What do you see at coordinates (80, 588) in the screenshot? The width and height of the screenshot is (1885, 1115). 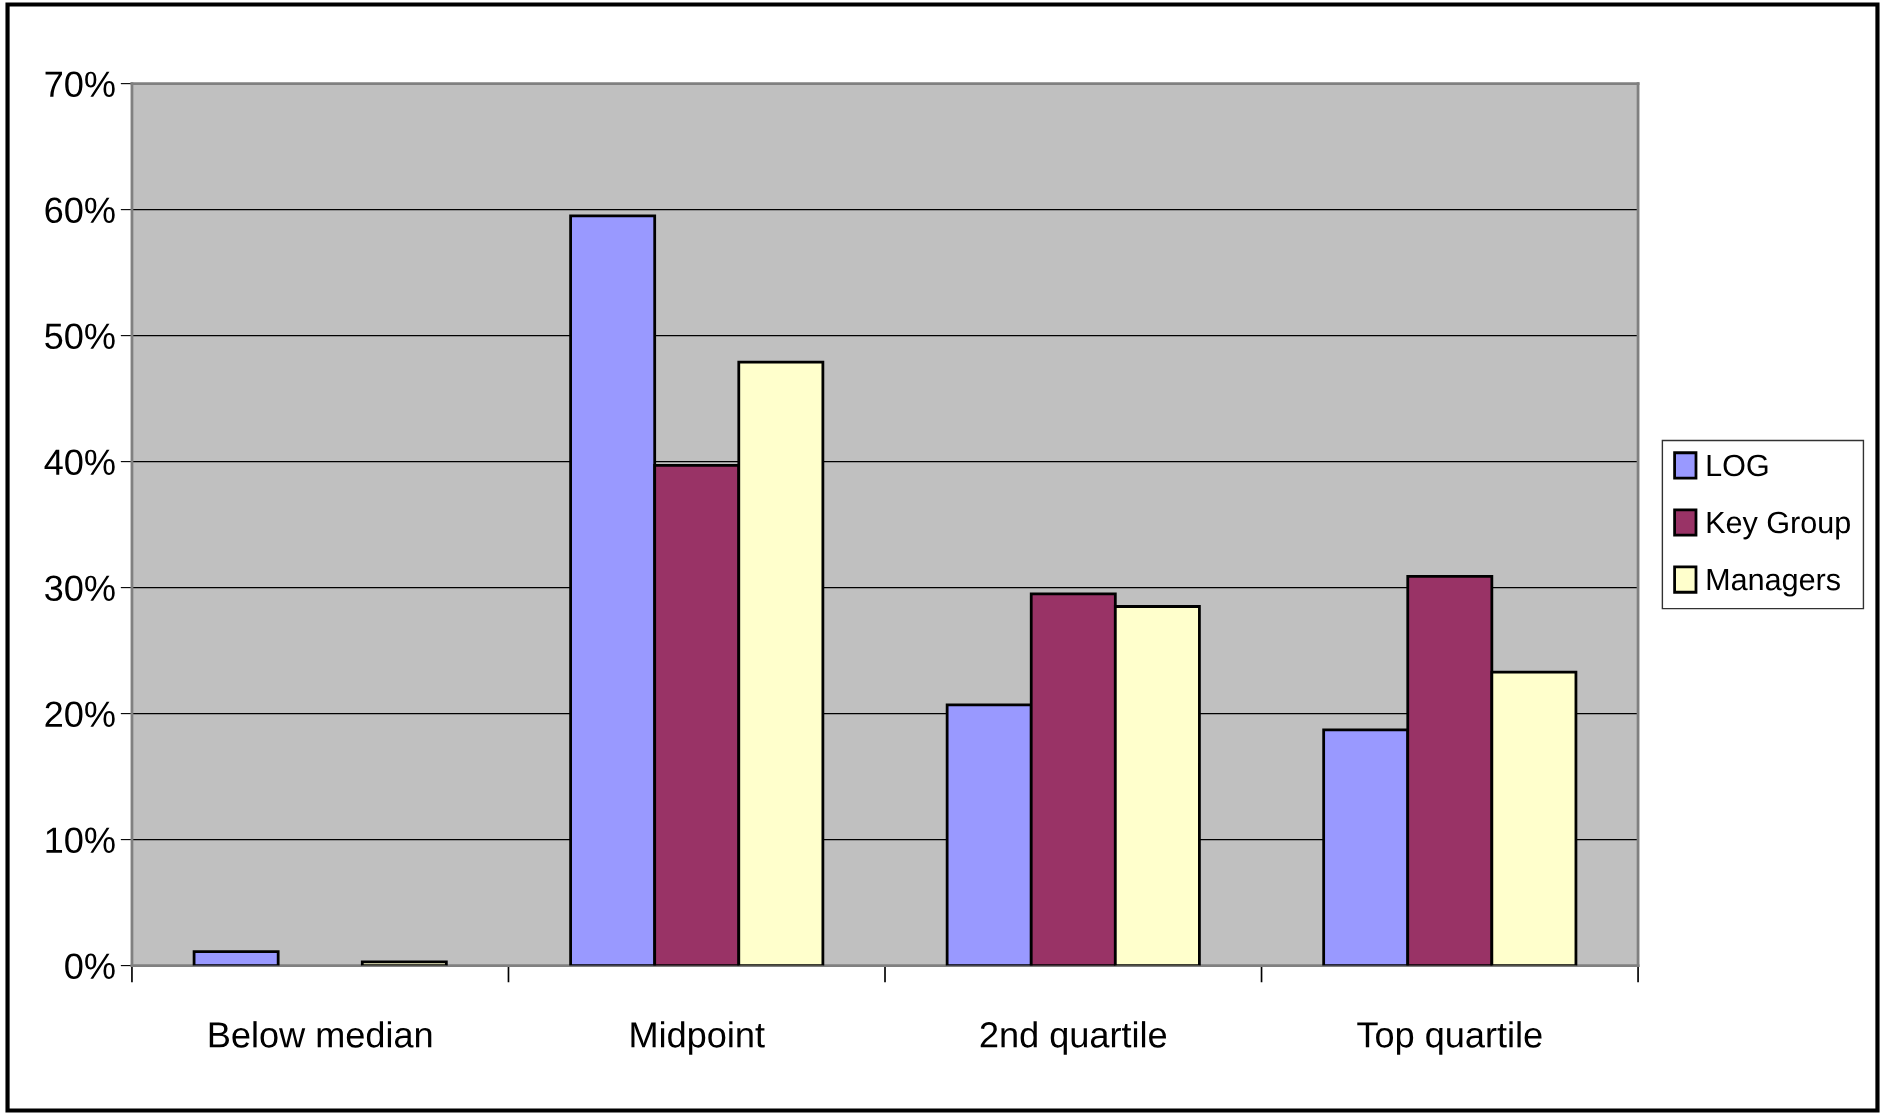 I see `y-tick-label: 30%` at bounding box center [80, 588].